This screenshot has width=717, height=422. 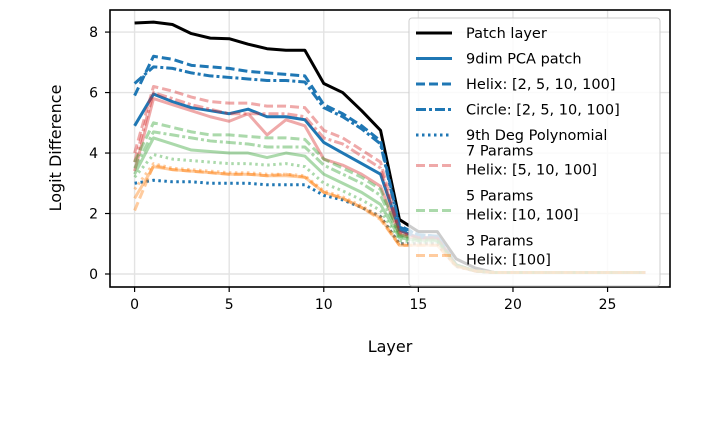 I want to click on y-tick-label: 2, so click(x=93, y=215).